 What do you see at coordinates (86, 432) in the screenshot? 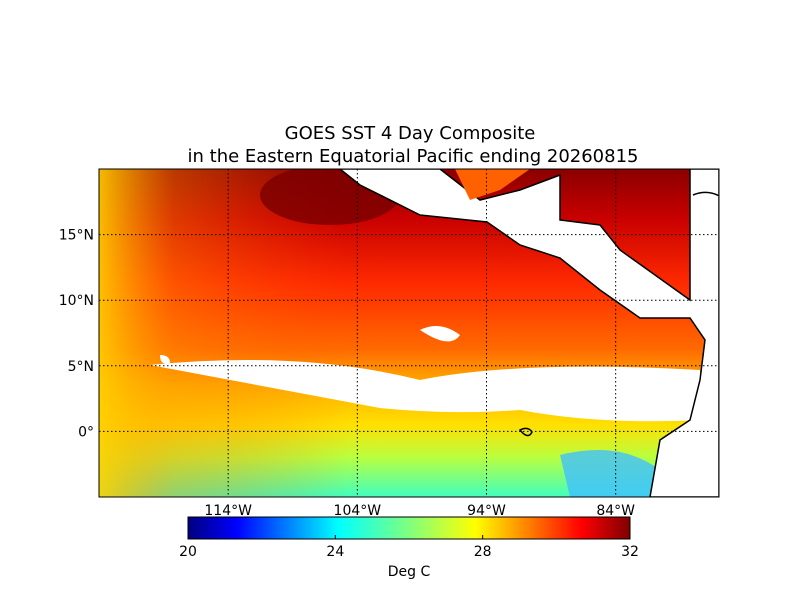
I see `y-tick-label: 0°` at bounding box center [86, 432].